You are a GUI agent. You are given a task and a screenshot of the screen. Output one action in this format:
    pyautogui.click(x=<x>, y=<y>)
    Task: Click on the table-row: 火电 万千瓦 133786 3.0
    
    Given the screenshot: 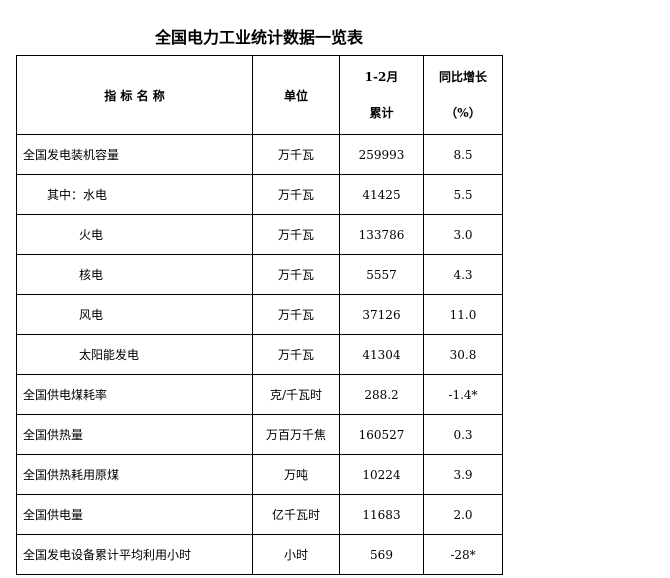 What is the action you would take?
    pyautogui.click(x=259, y=234)
    